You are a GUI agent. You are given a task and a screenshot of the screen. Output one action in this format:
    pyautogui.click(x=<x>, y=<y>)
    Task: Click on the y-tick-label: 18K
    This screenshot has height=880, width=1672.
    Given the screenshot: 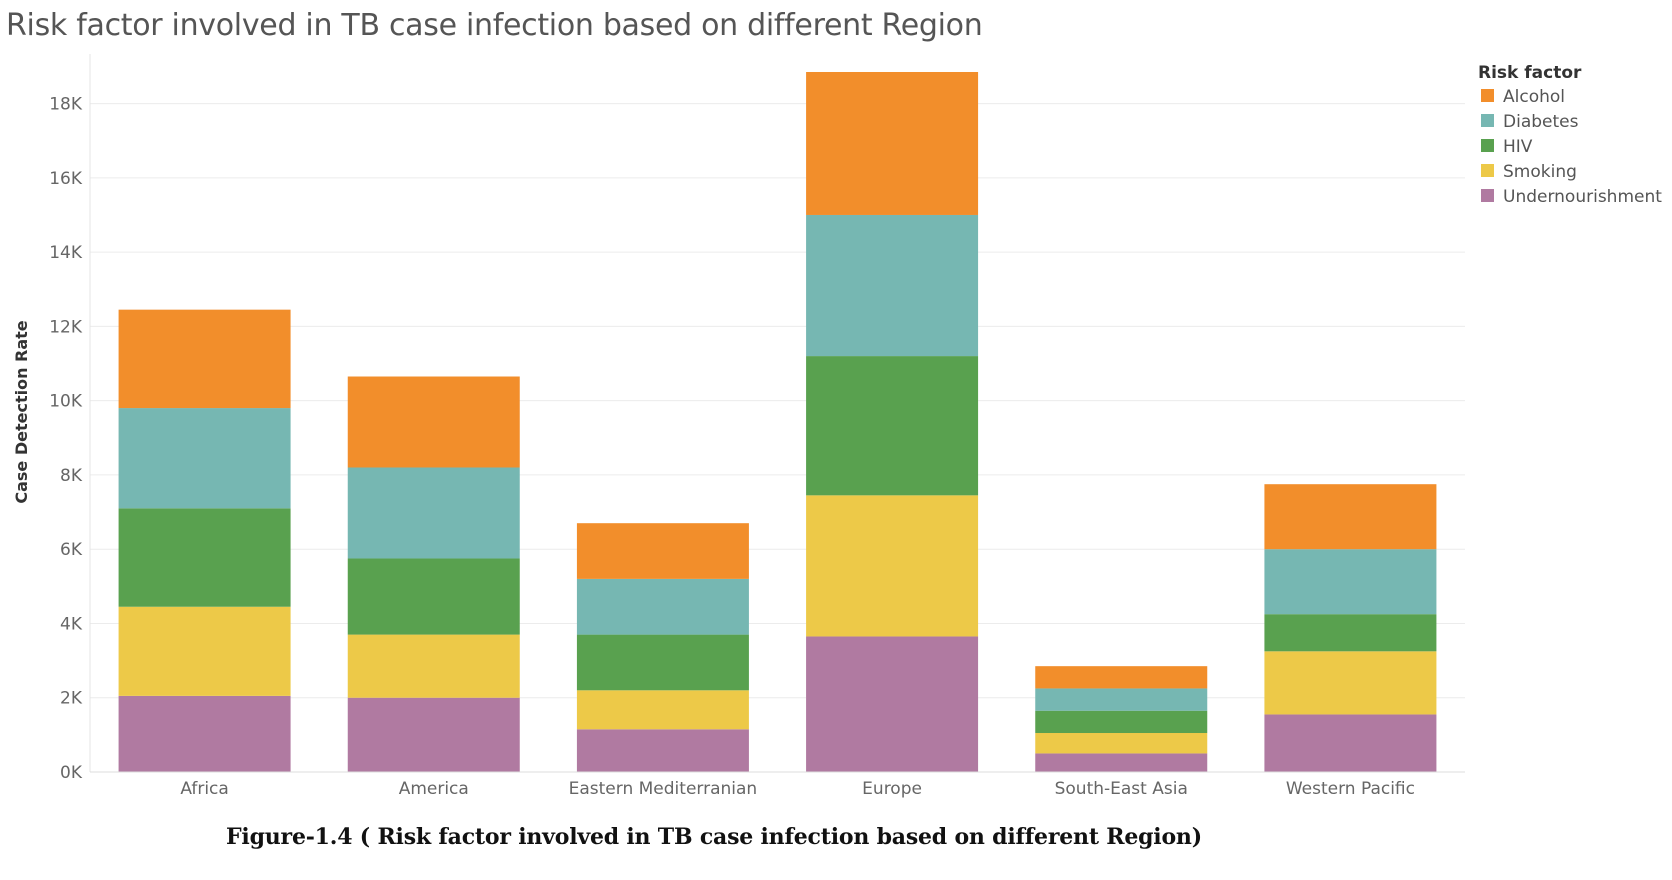 What is the action you would take?
    pyautogui.click(x=66, y=105)
    